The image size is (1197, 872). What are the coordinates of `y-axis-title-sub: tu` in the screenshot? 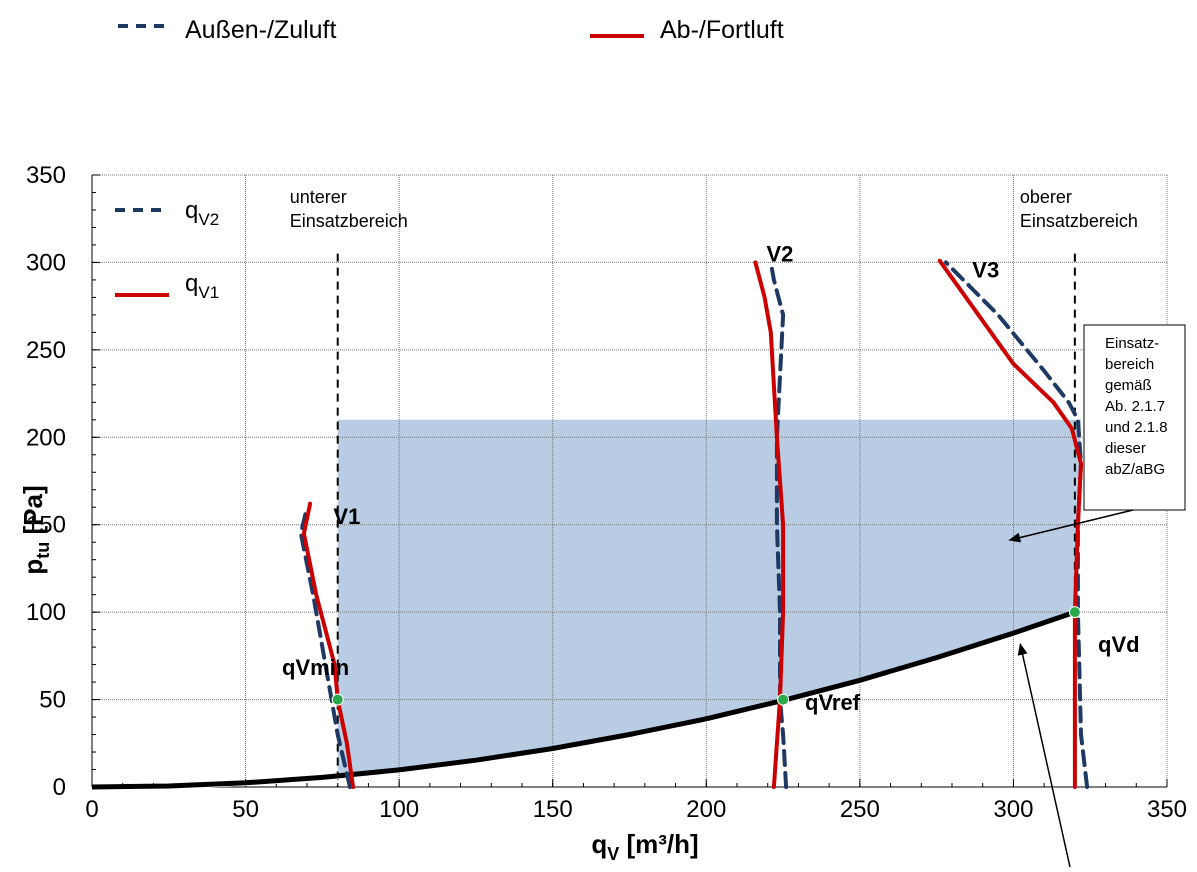 It's located at (43, 550).